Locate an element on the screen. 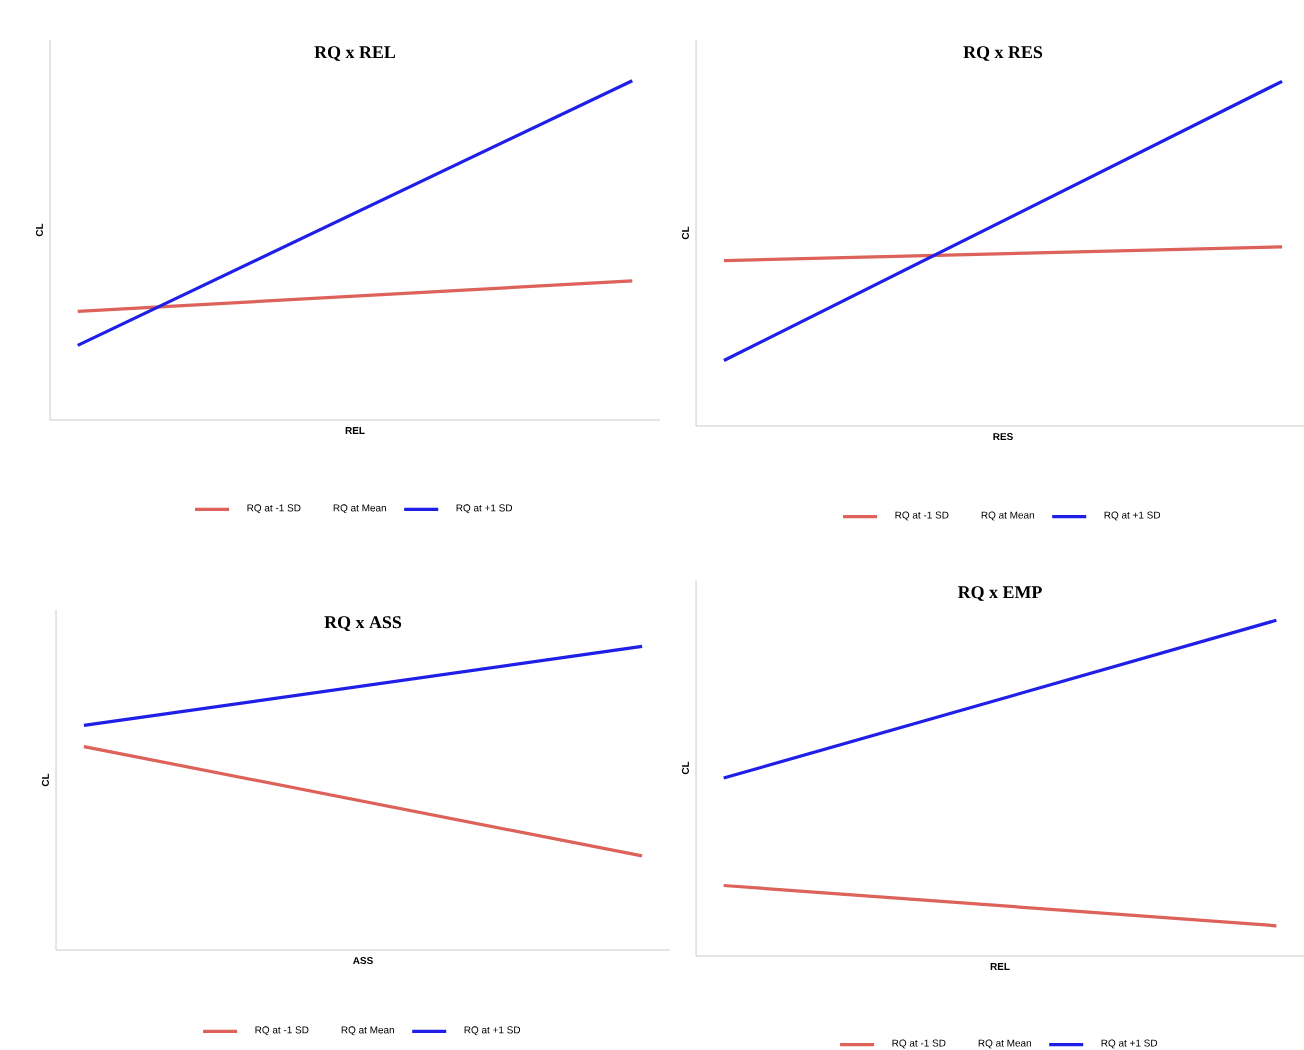 Image resolution: width=1304 pixels, height=1050 pixels. chart-title: RQ x REL is located at coordinates (355, 53).